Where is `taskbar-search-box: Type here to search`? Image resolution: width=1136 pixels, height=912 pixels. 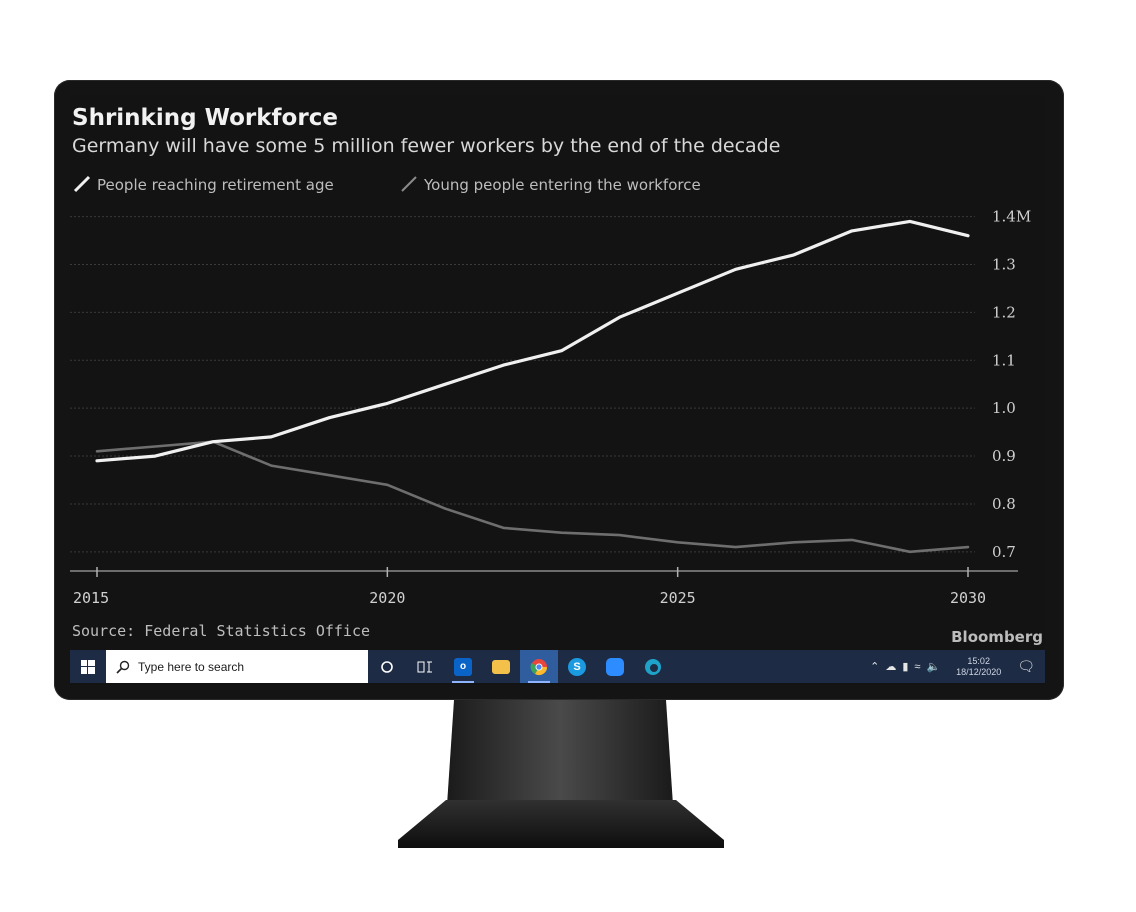 taskbar-search-box: Type here to search is located at coordinates (237, 666).